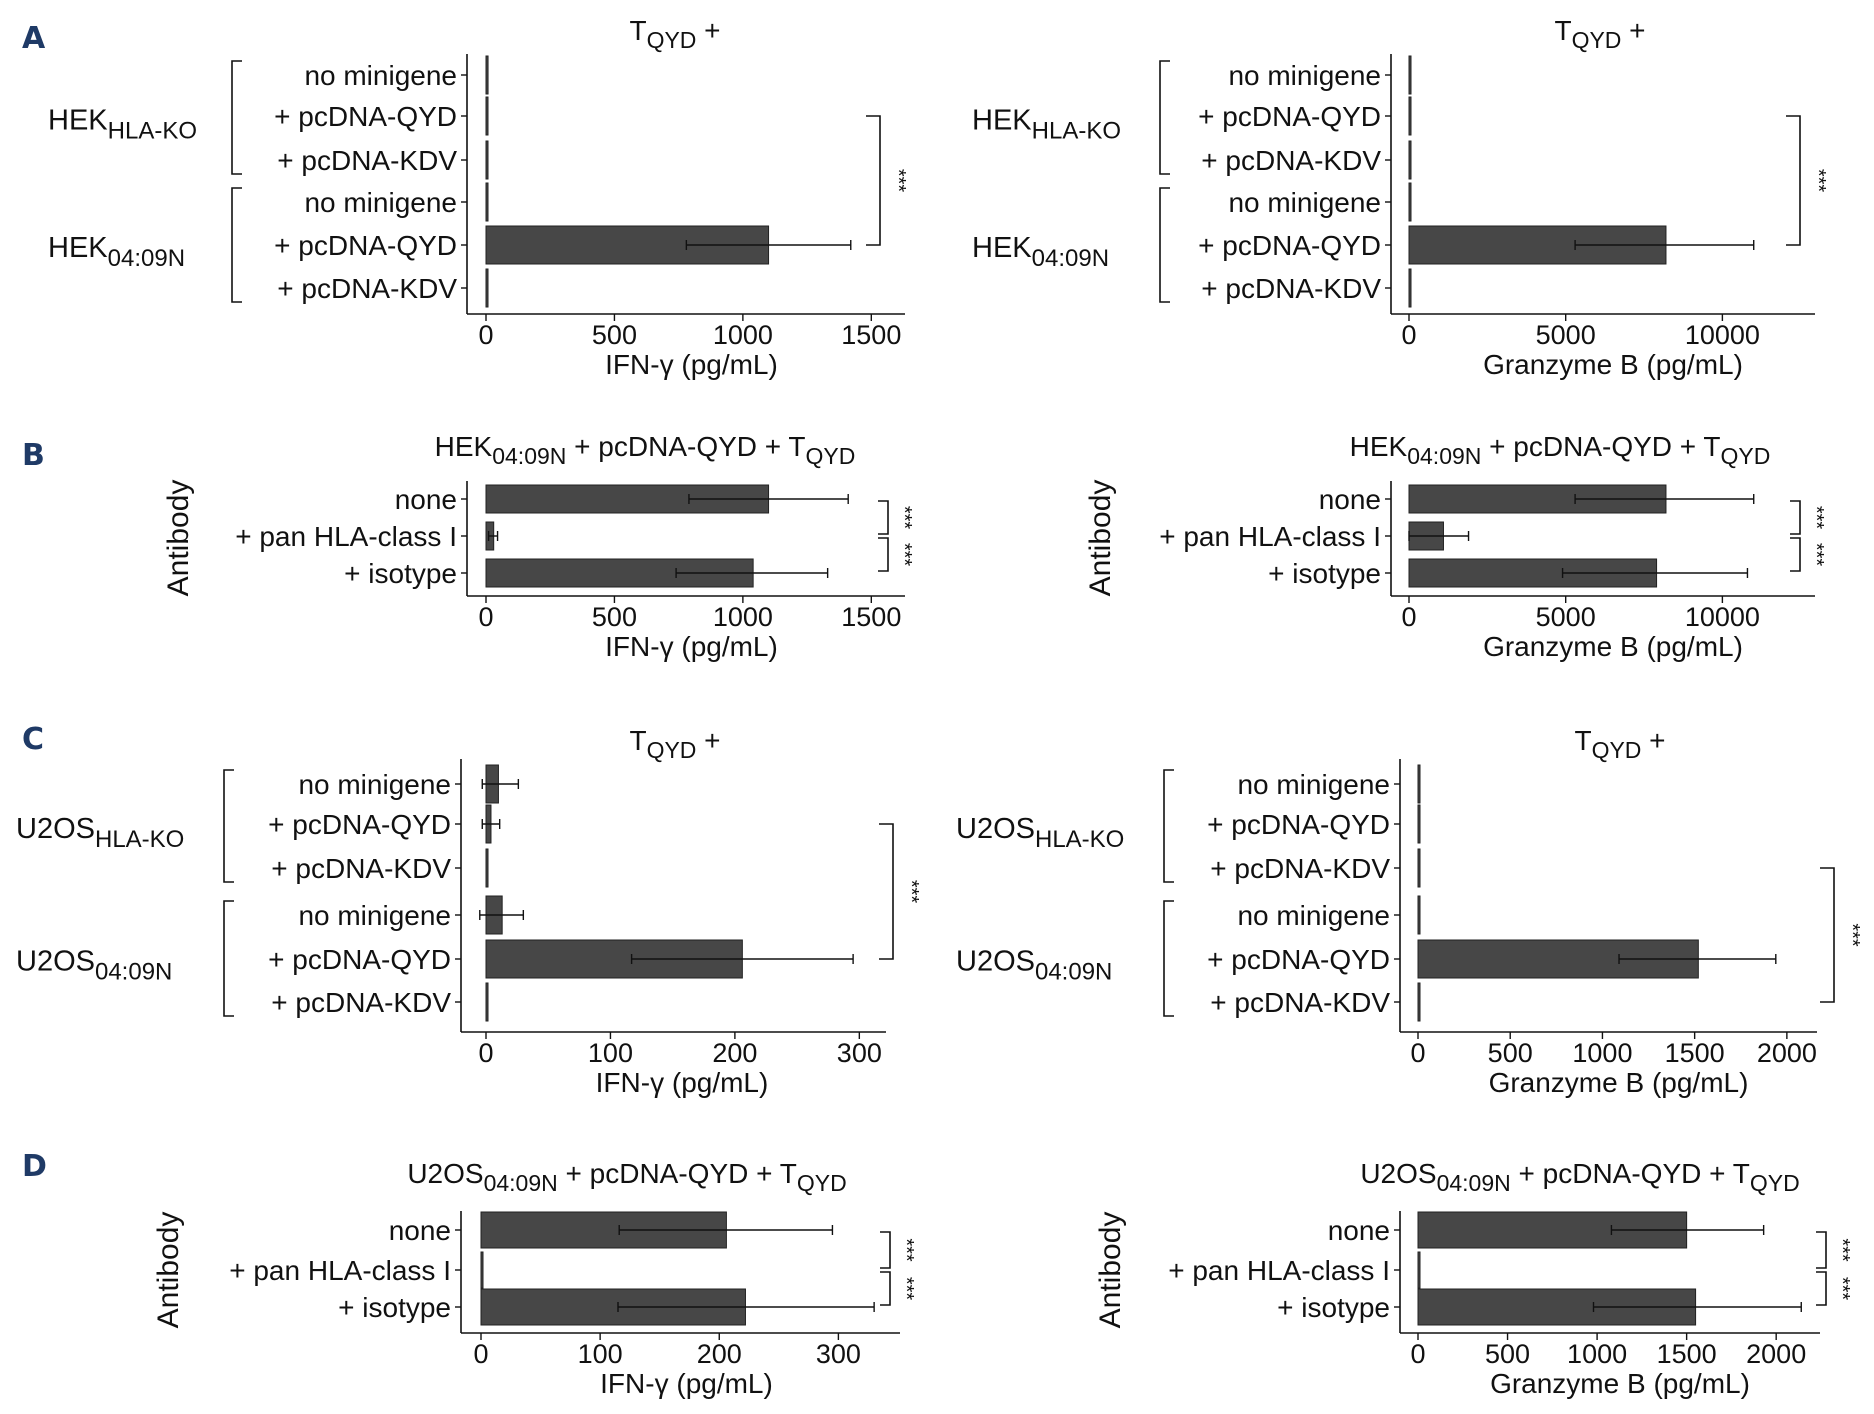 The image size is (1874, 1414). I want to click on category-label: + isotype, so click(394, 1307).